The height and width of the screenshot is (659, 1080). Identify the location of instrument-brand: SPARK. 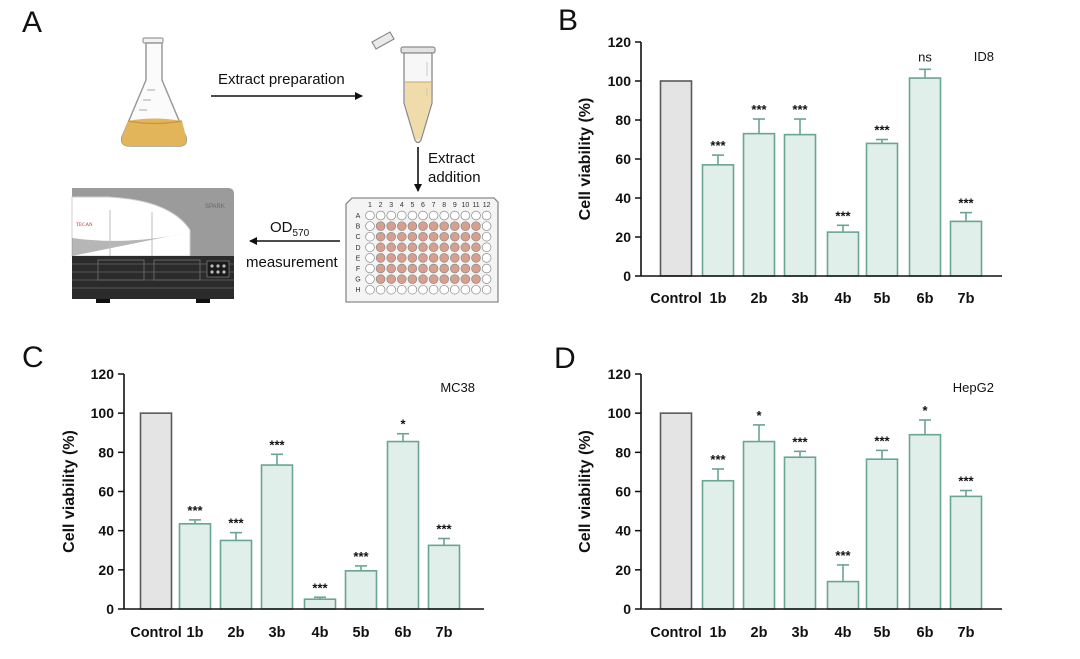
(215, 207).